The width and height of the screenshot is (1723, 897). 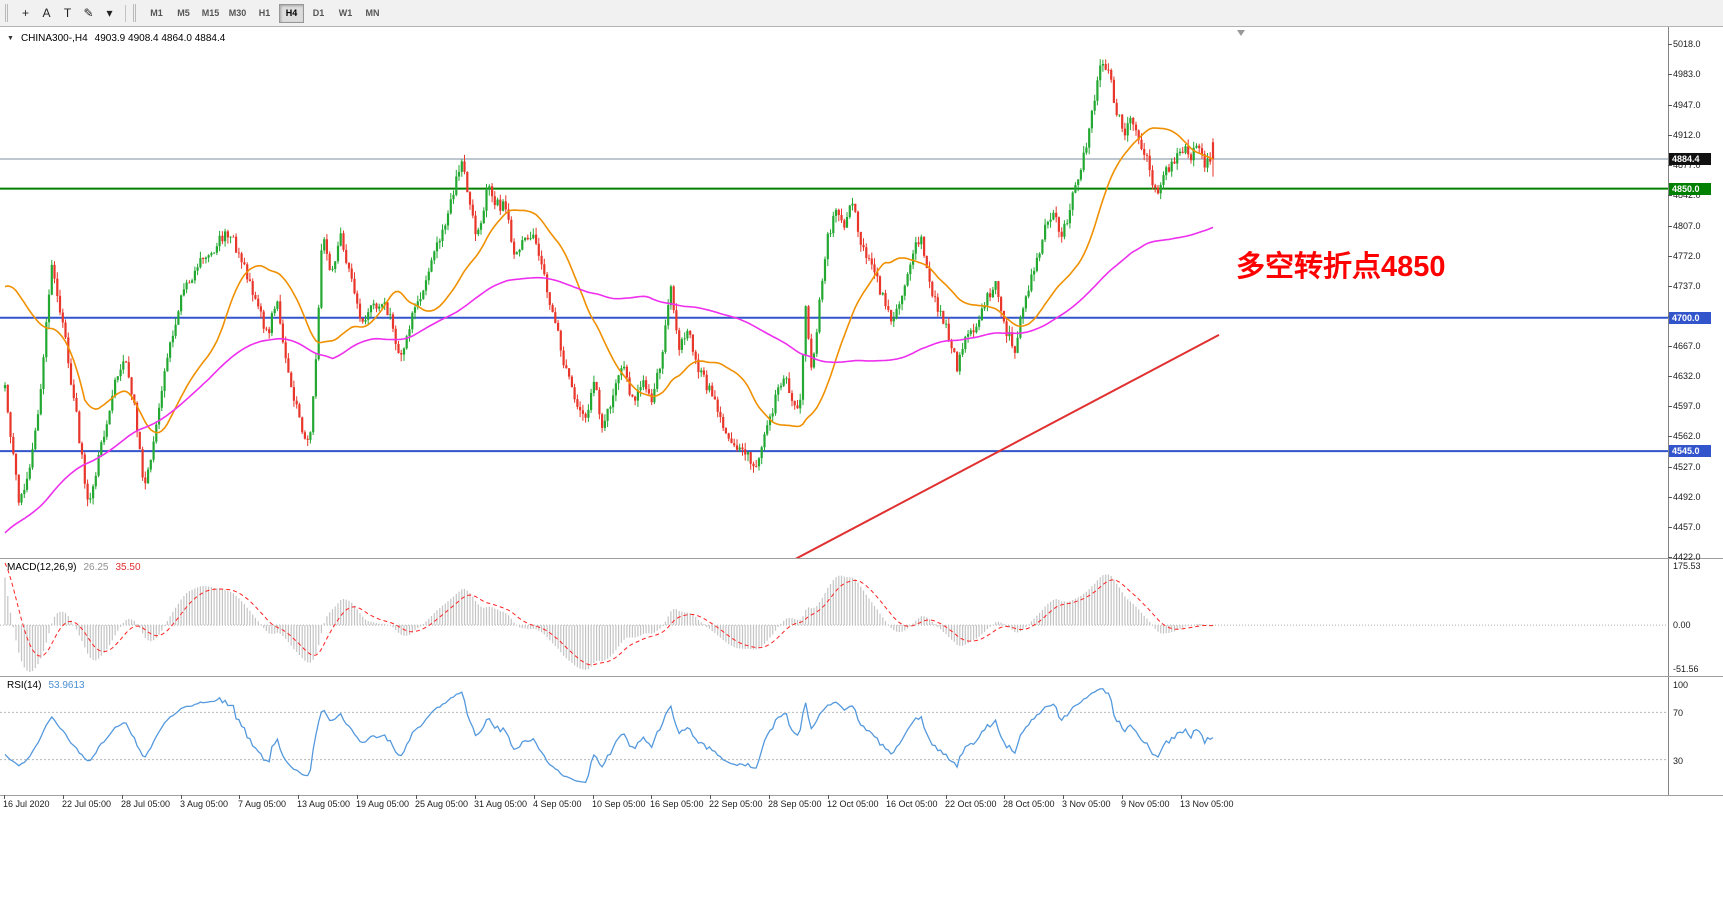 What do you see at coordinates (677, 804) in the screenshot?
I see `date-axis-label: 16 Sep 05:00` at bounding box center [677, 804].